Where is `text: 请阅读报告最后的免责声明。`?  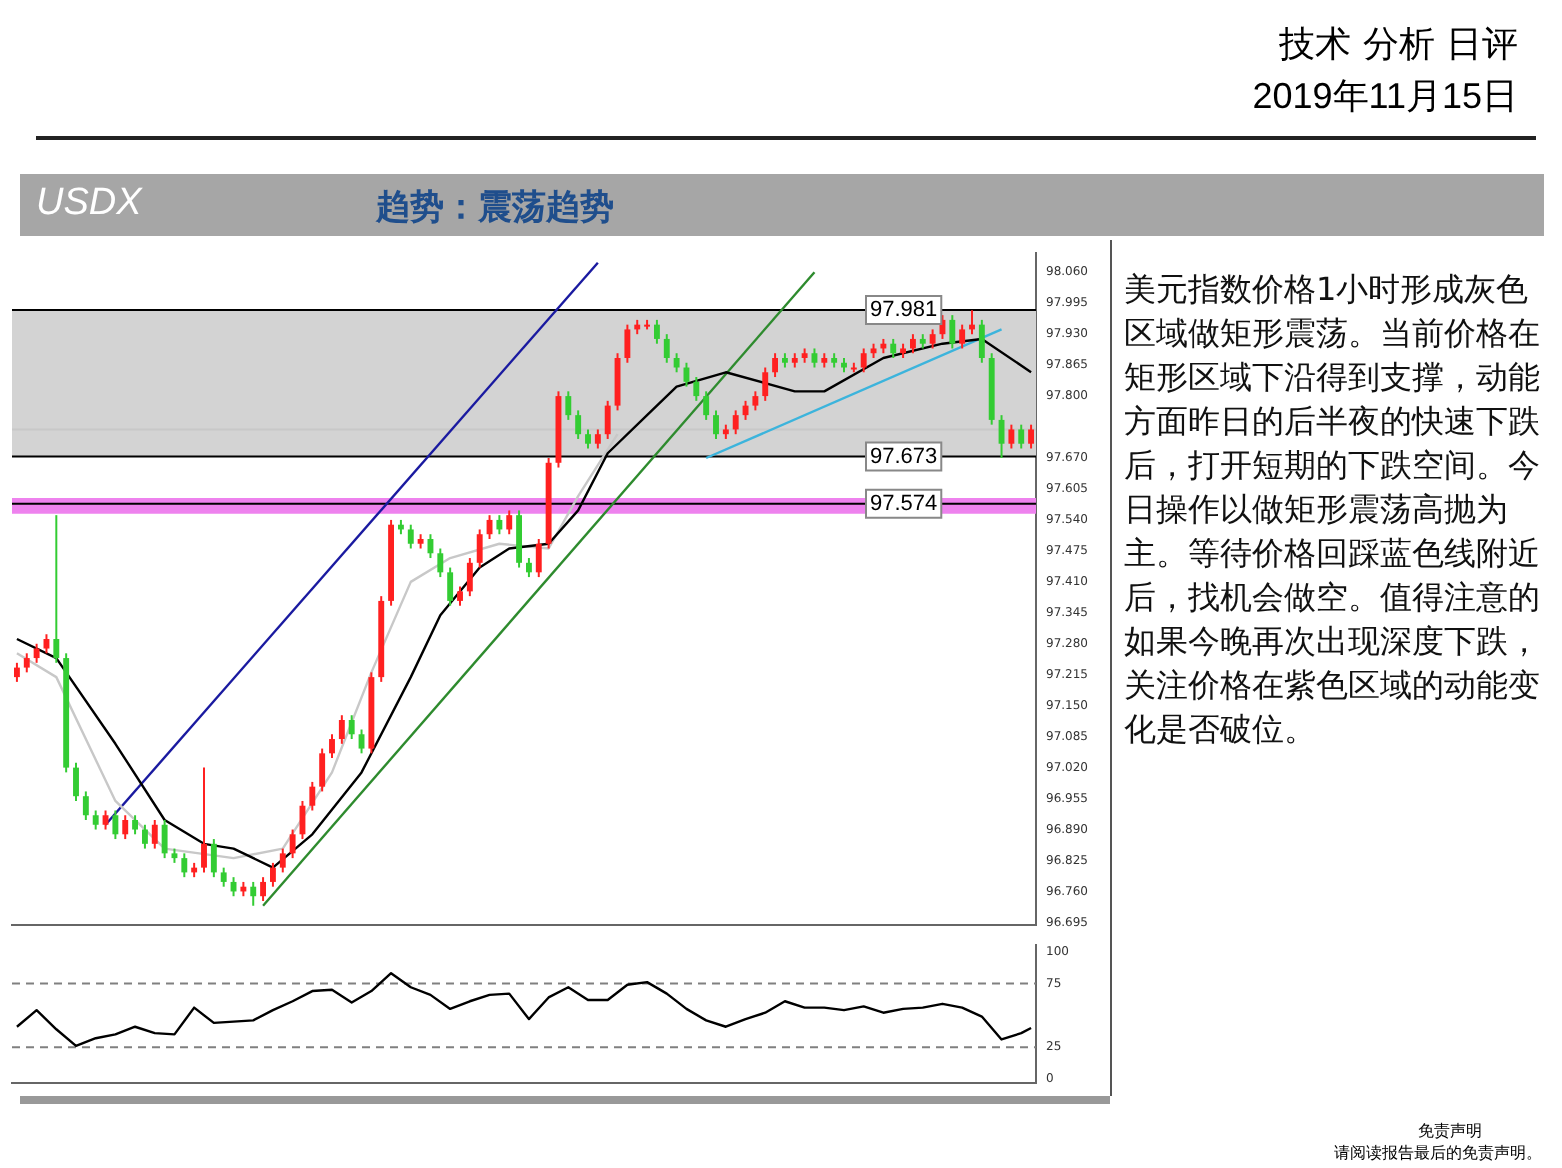 text: 请阅读报告最后的免责声明。 is located at coordinates (1438, 1153).